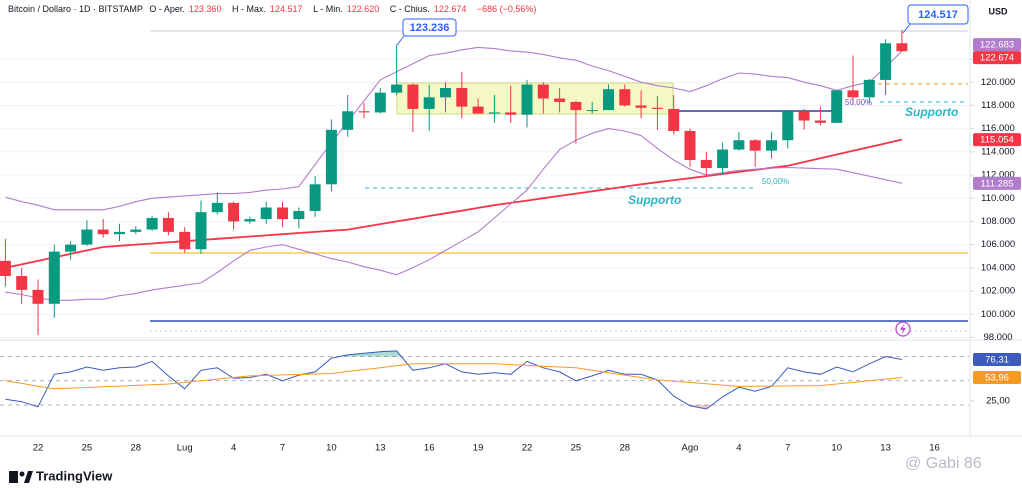 The image size is (1022, 488). I want to click on y-tick-label: 112.000, so click(998, 175).